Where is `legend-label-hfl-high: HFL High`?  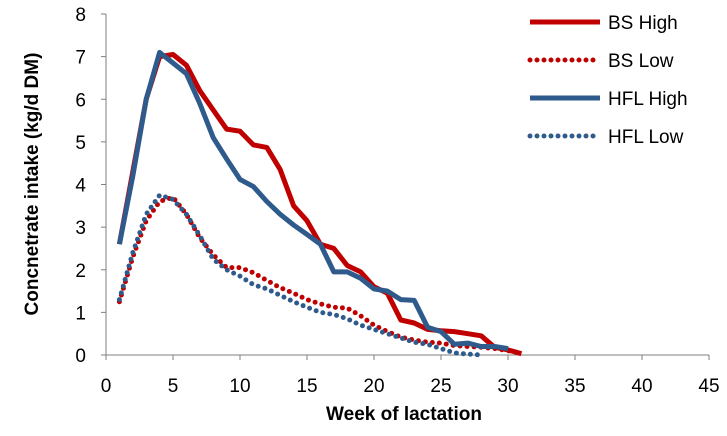 legend-label-hfl-high: HFL High is located at coordinates (648, 99).